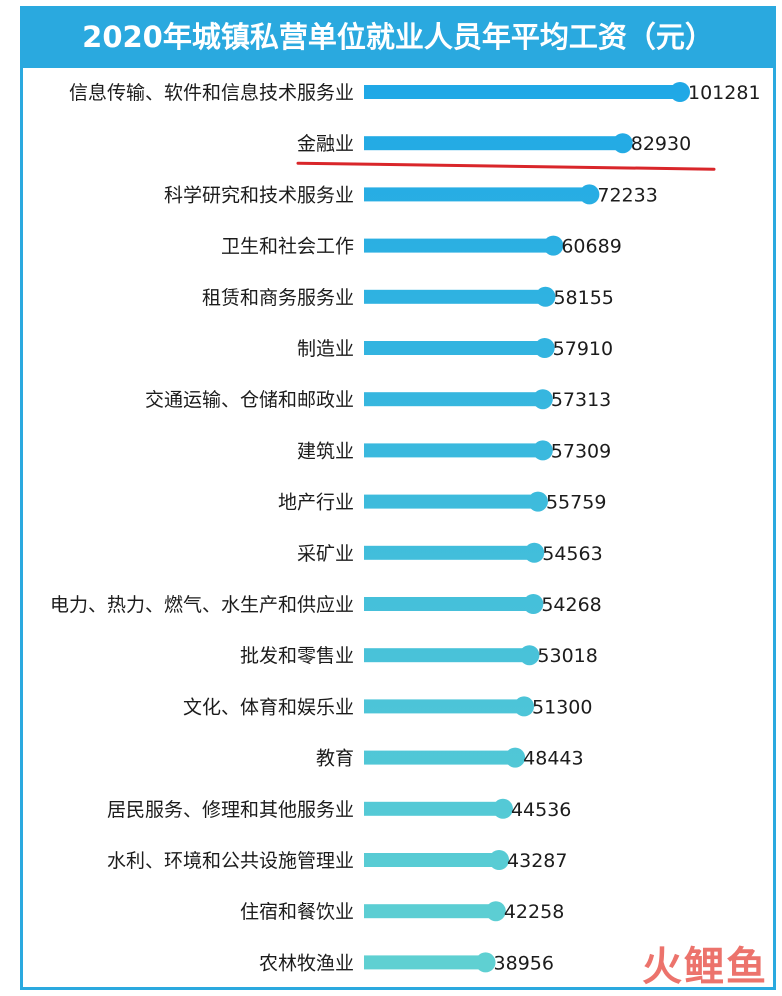  I want to click on value-label: 43287, so click(537, 861).